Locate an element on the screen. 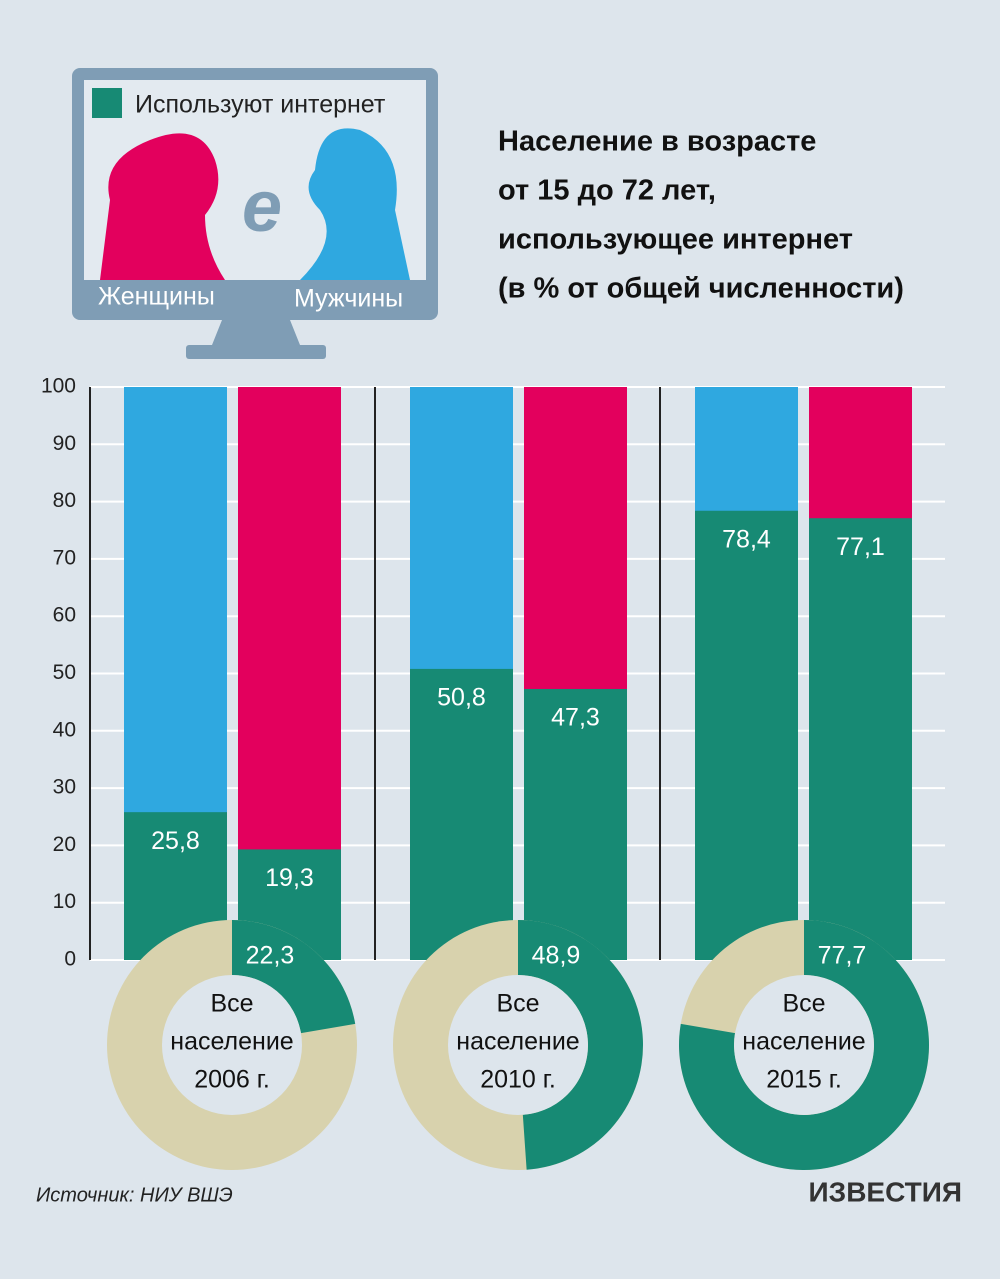 The image size is (1000, 1279). y-tick-label: 90 is located at coordinates (64, 443).